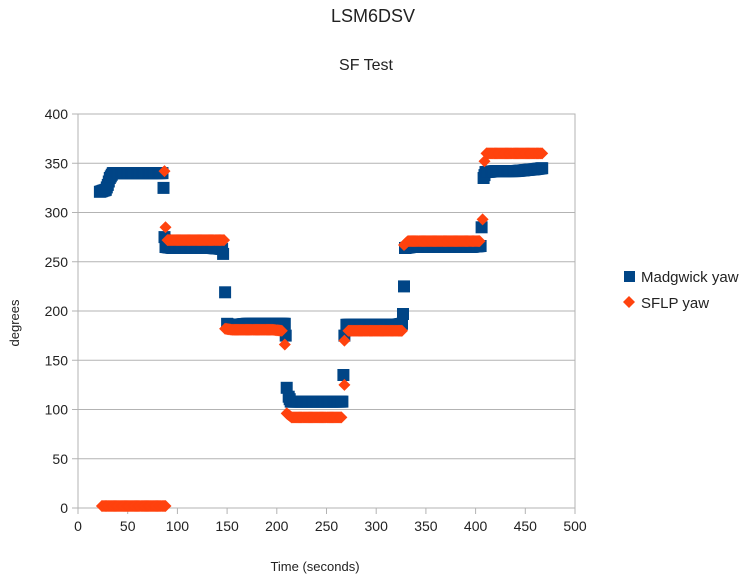 The height and width of the screenshot is (579, 747). I want to click on x-tick-label: 350, so click(426, 526).